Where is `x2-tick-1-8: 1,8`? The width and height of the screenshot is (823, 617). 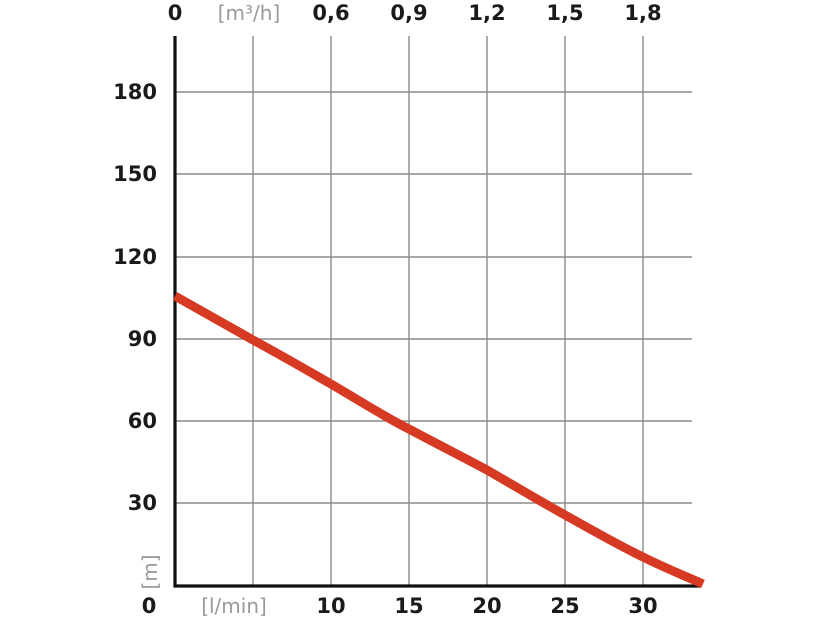
x2-tick-1-8: 1,8 is located at coordinates (642, 13).